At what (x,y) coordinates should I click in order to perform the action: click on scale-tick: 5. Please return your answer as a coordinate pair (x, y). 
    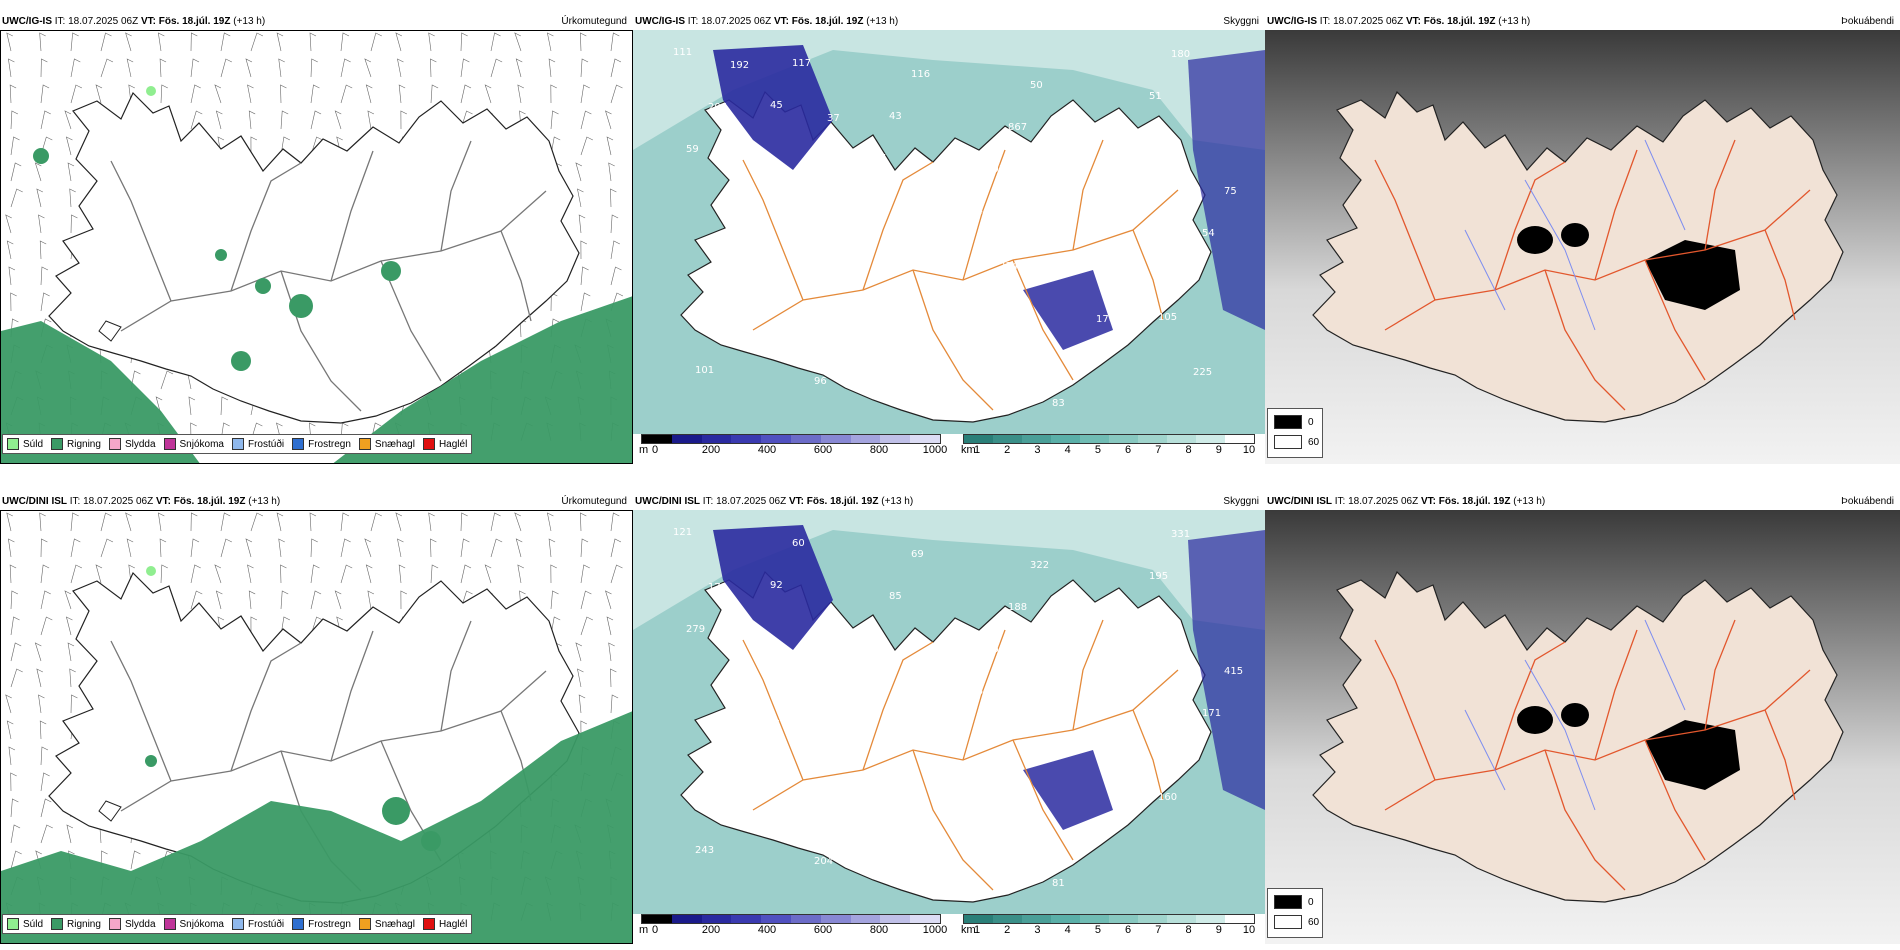
    Looking at the image, I should click on (1097, 930).